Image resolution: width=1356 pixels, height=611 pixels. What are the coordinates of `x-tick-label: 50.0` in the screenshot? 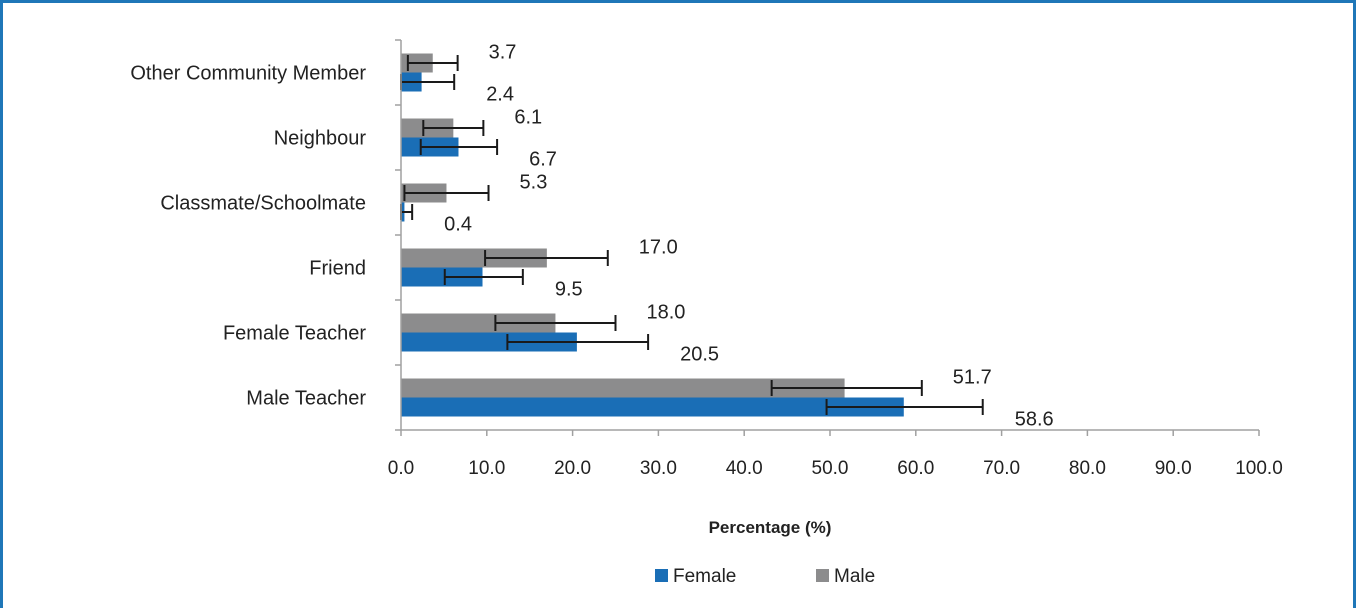 It's located at (830, 468).